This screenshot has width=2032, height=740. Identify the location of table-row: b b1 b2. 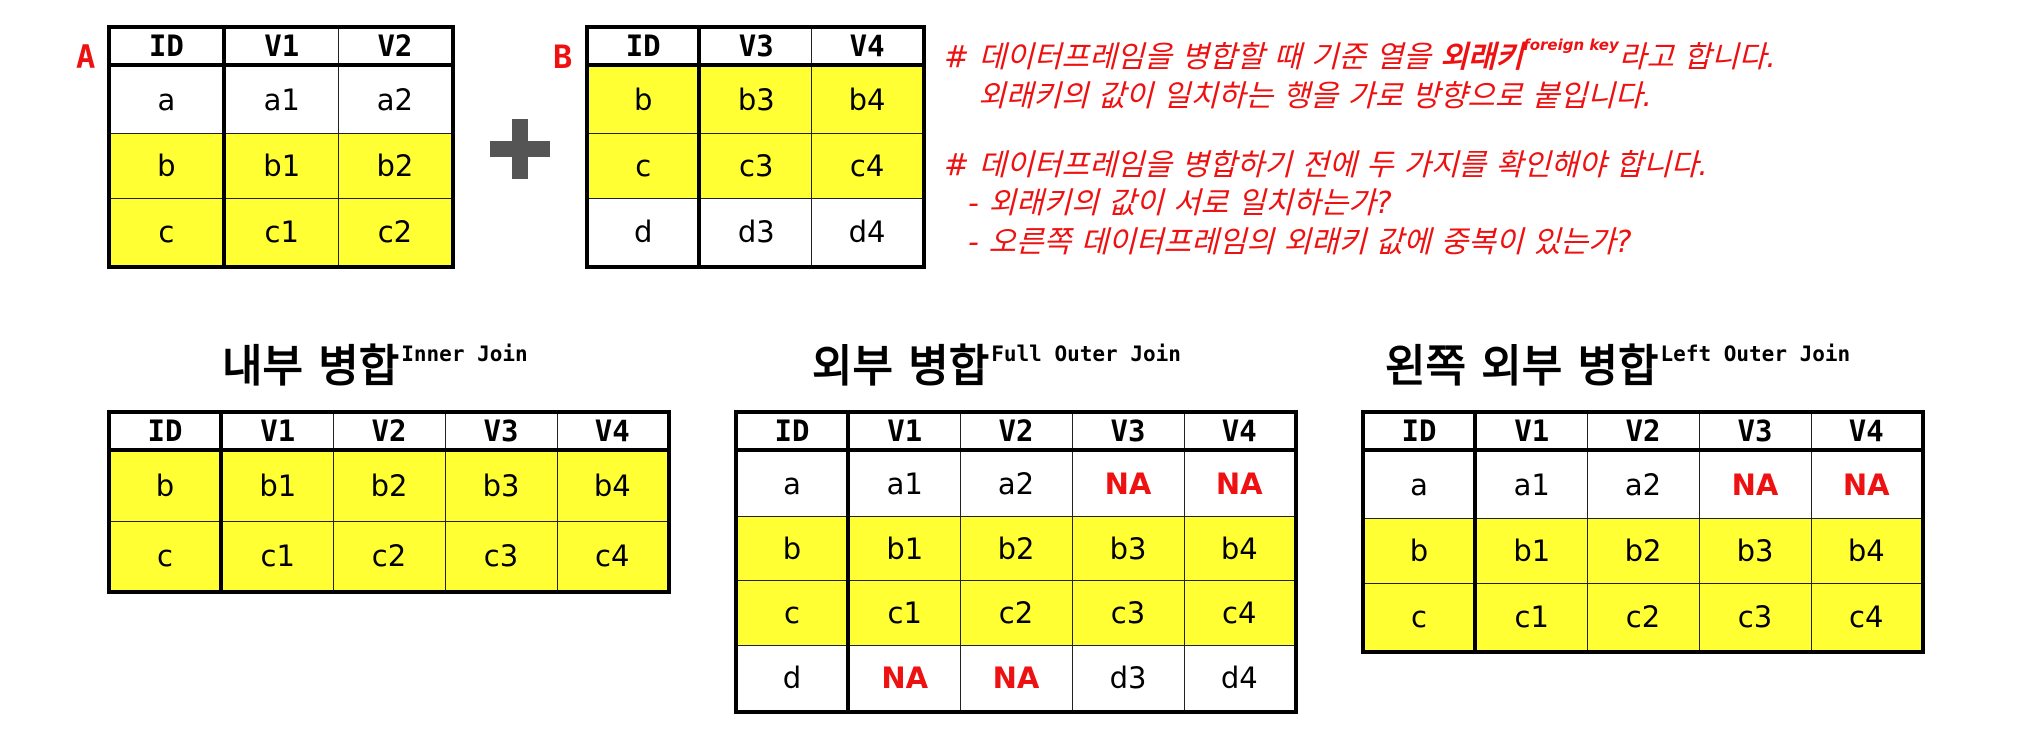
(281, 166).